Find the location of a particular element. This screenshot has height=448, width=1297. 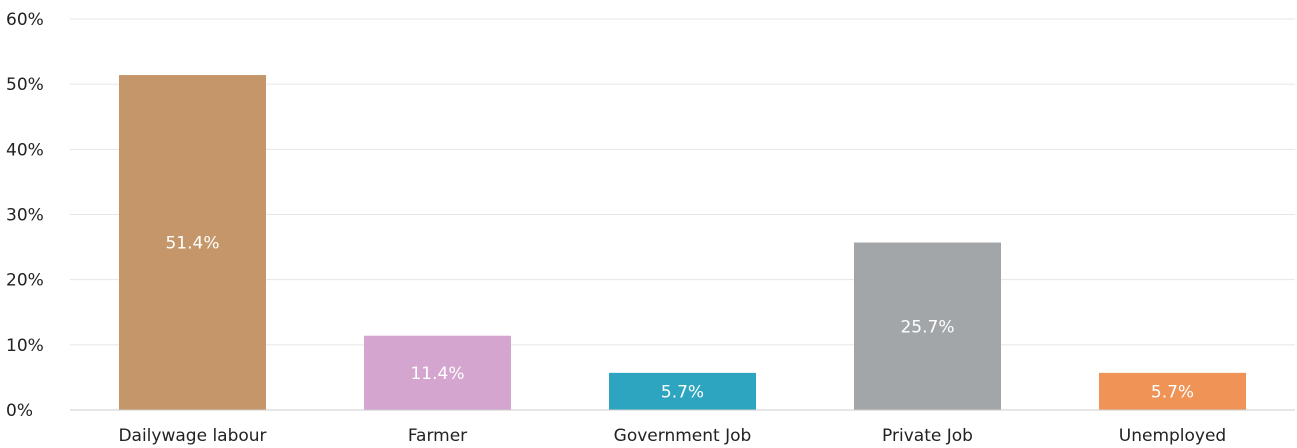

y-tick-label: 50% is located at coordinates (25, 85).